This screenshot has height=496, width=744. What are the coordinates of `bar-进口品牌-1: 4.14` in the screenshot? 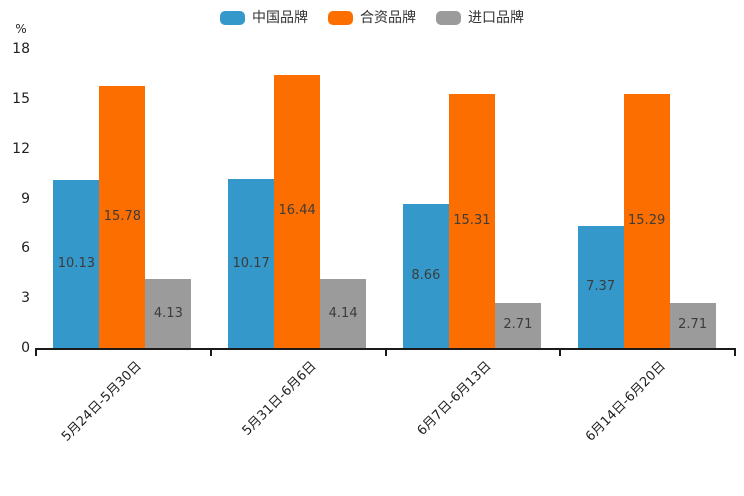 It's located at (343, 313).